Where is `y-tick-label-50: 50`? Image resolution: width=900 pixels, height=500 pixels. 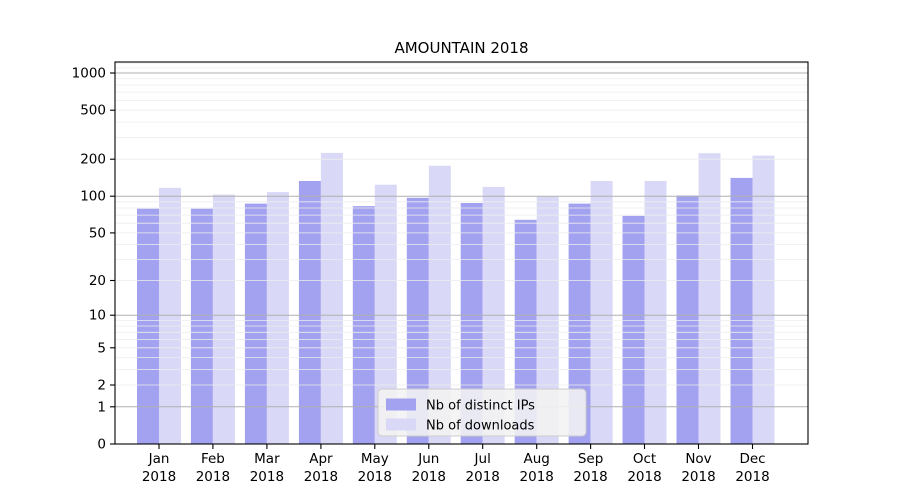 y-tick-label-50: 50 is located at coordinates (97, 233).